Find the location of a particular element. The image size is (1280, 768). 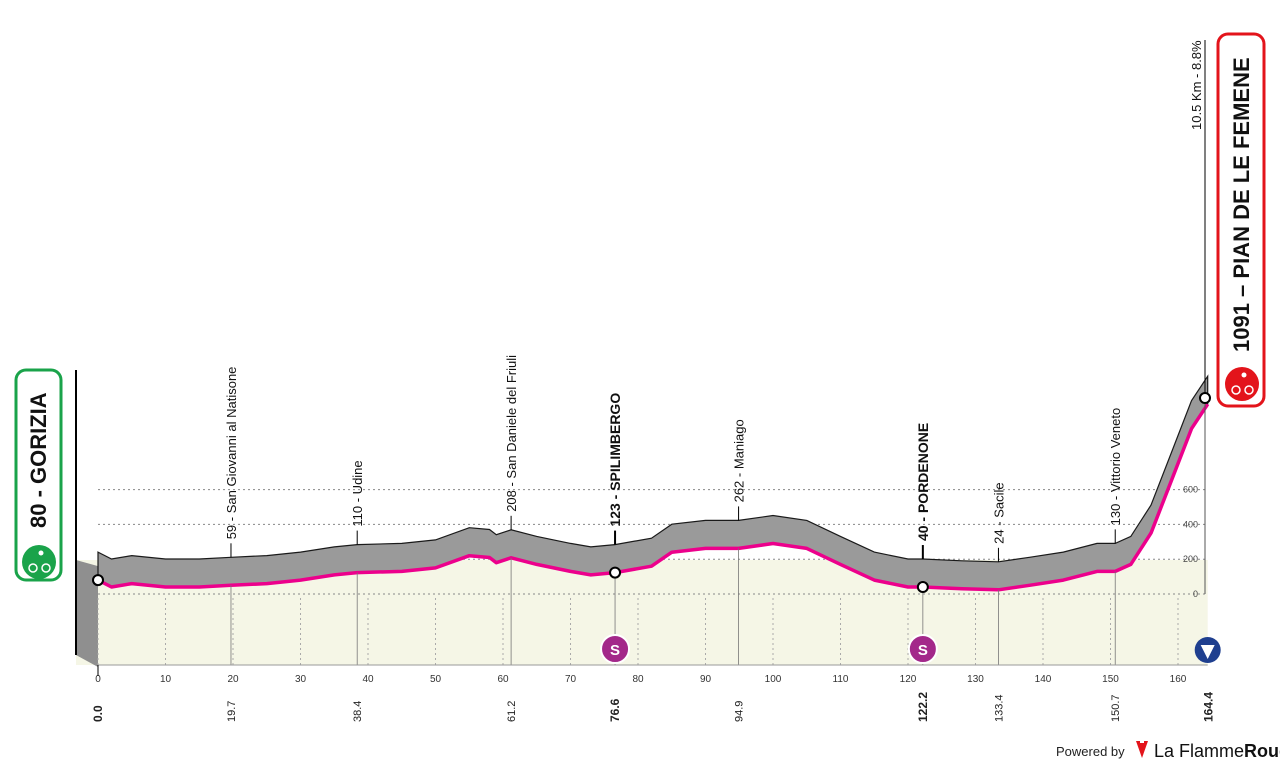

start-badge-frame is located at coordinates (38, 475).